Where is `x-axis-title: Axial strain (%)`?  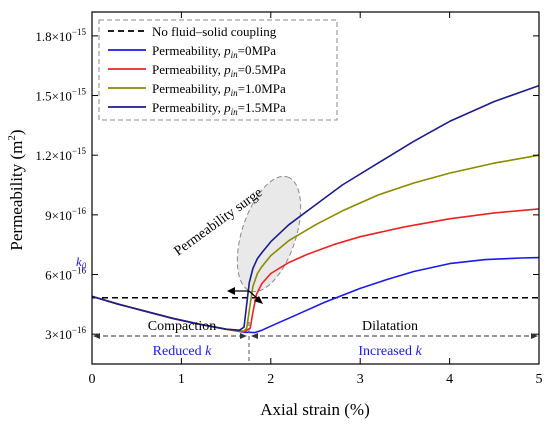
x-axis-title: Axial strain (%) is located at coordinates (315, 409).